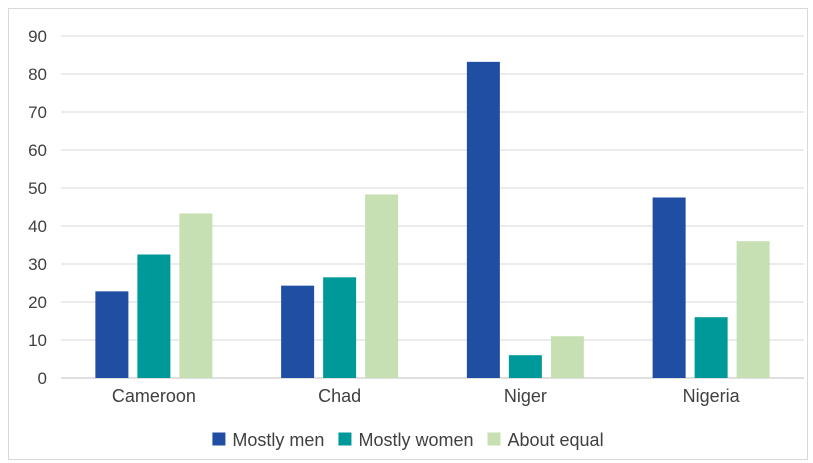 This screenshot has height=463, width=813. I want to click on bar-cameroon-mostly-men, so click(112, 334).